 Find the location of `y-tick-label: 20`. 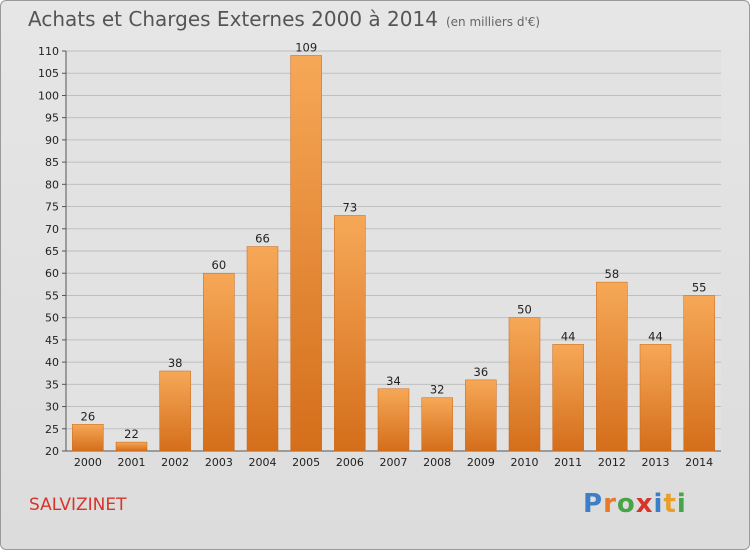

y-tick-label: 20 is located at coordinates (52, 451).